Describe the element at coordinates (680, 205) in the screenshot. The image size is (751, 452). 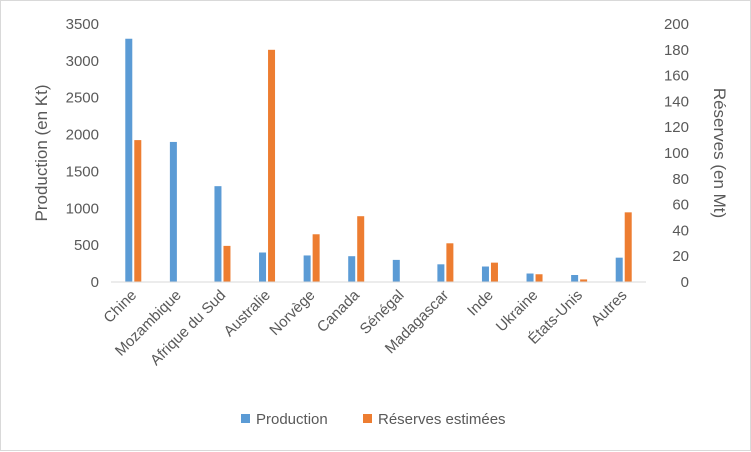
I see `y2-tick-label: 60` at that location.